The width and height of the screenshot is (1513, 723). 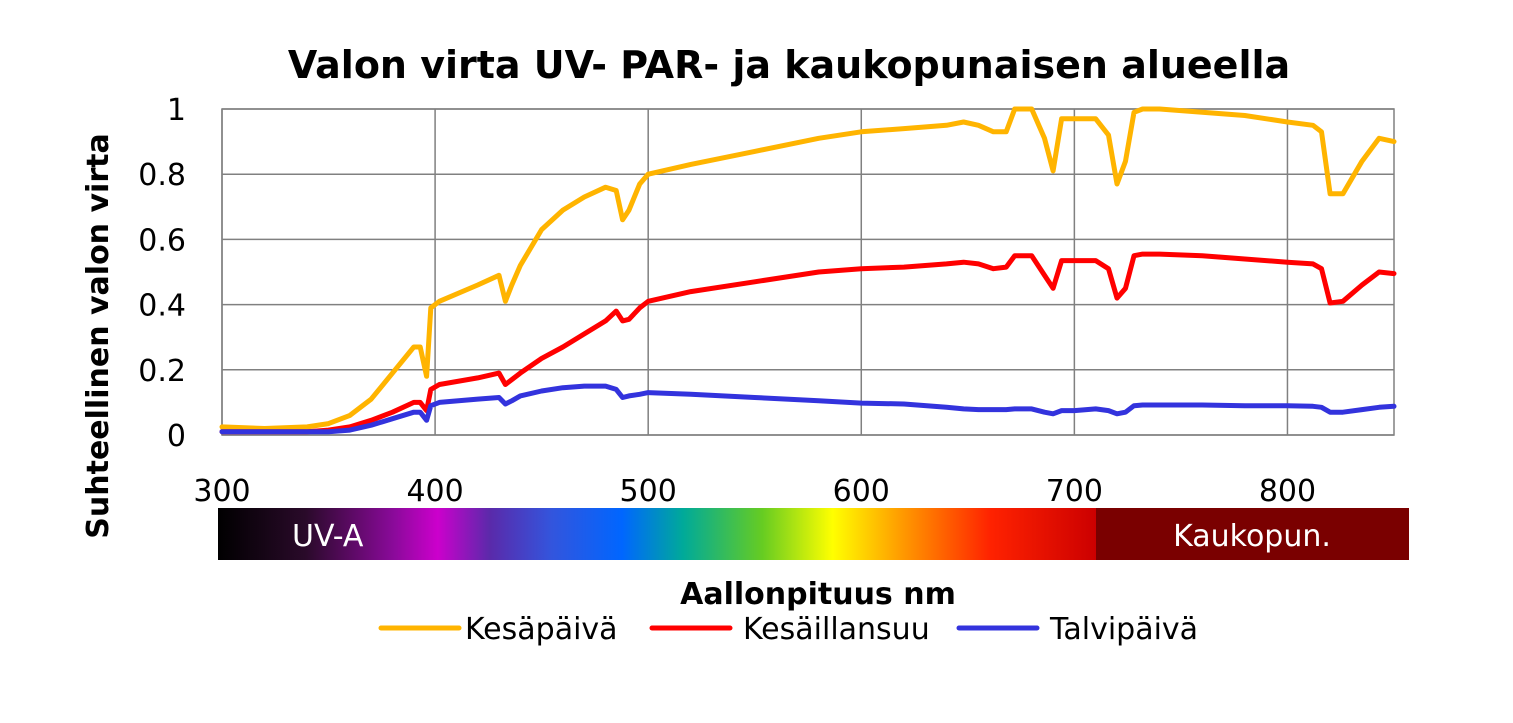 I want to click on x-tick-label: 400, so click(x=434, y=491).